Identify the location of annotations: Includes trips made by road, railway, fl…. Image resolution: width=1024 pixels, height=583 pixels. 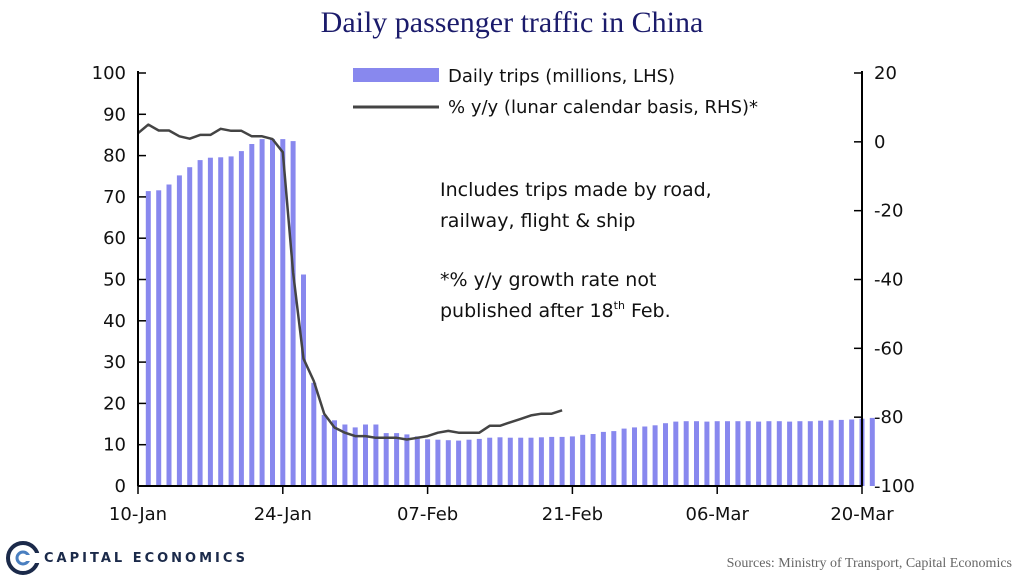
(576, 250).